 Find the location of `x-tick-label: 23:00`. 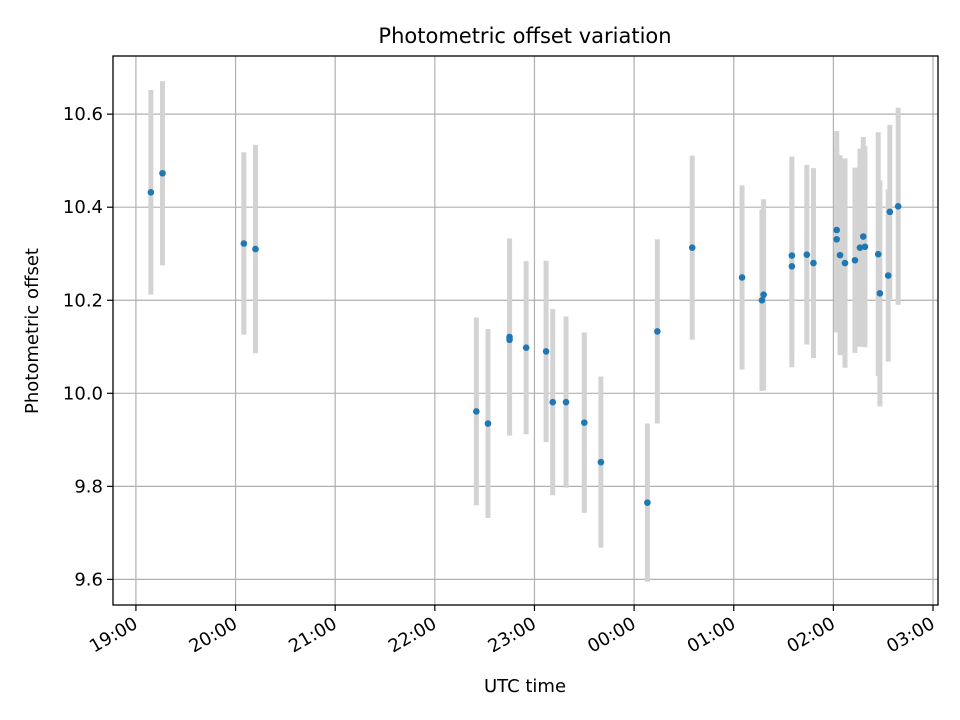

x-tick-label: 23:00 is located at coordinates (512, 635).